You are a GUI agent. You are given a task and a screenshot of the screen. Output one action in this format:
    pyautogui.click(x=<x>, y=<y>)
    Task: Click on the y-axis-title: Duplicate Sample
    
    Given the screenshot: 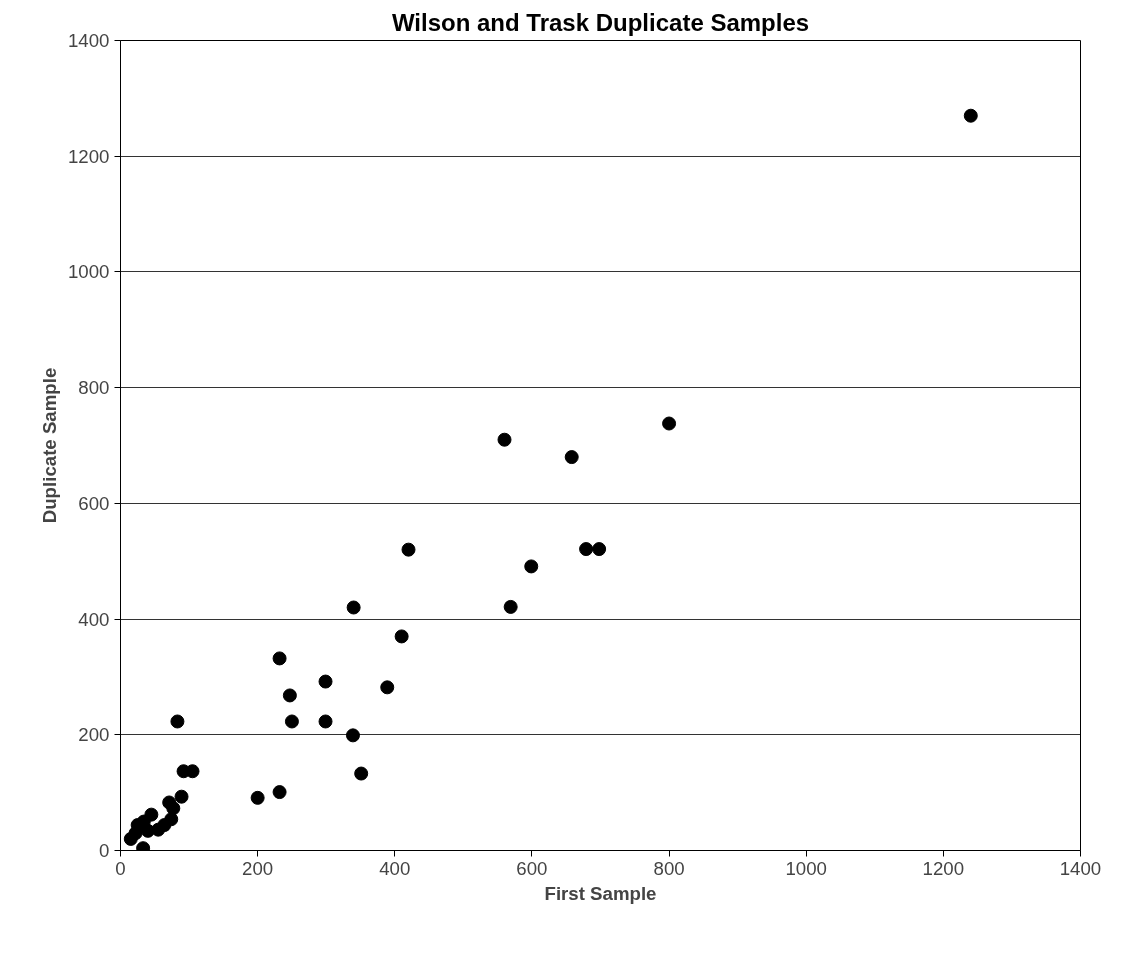 What is the action you would take?
    pyautogui.click(x=49, y=445)
    